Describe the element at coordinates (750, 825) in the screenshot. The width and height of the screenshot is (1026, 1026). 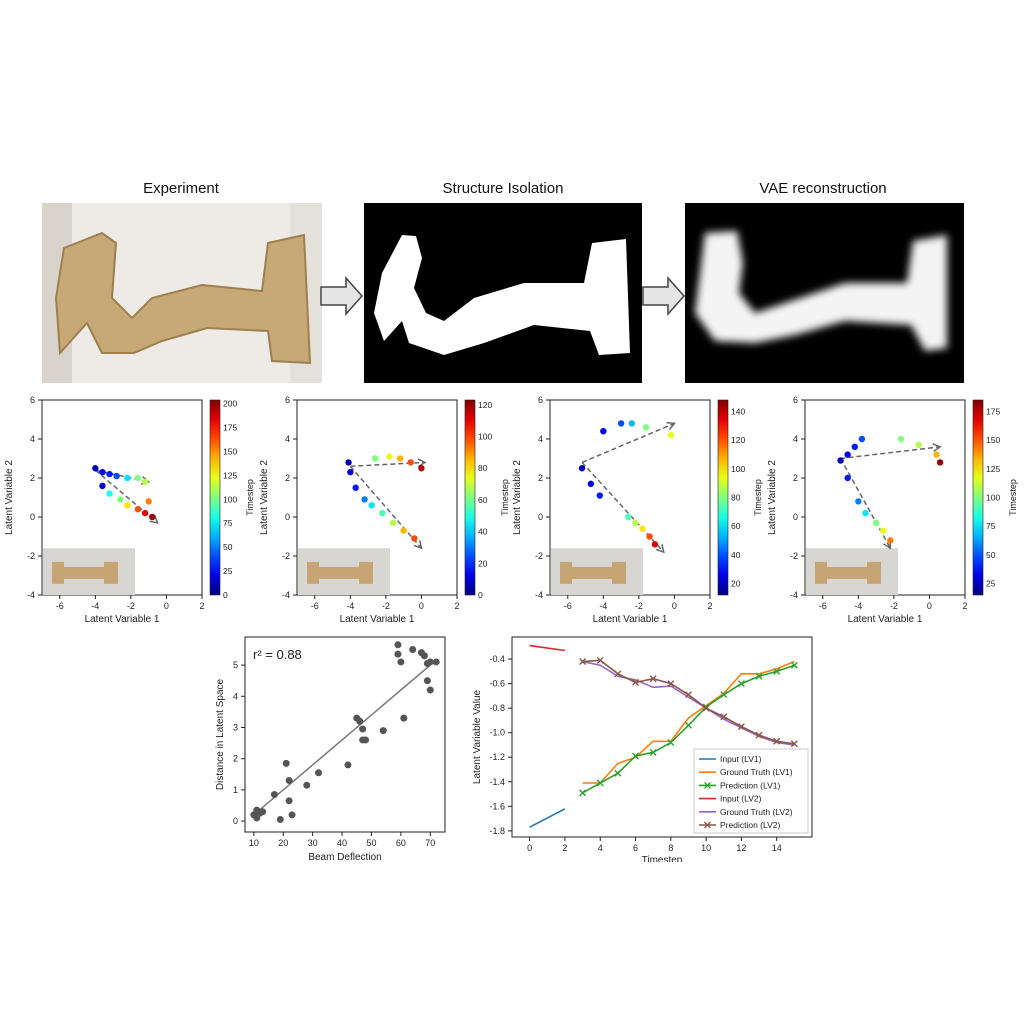
I see `legend-label: Prediction (LV2)` at that location.